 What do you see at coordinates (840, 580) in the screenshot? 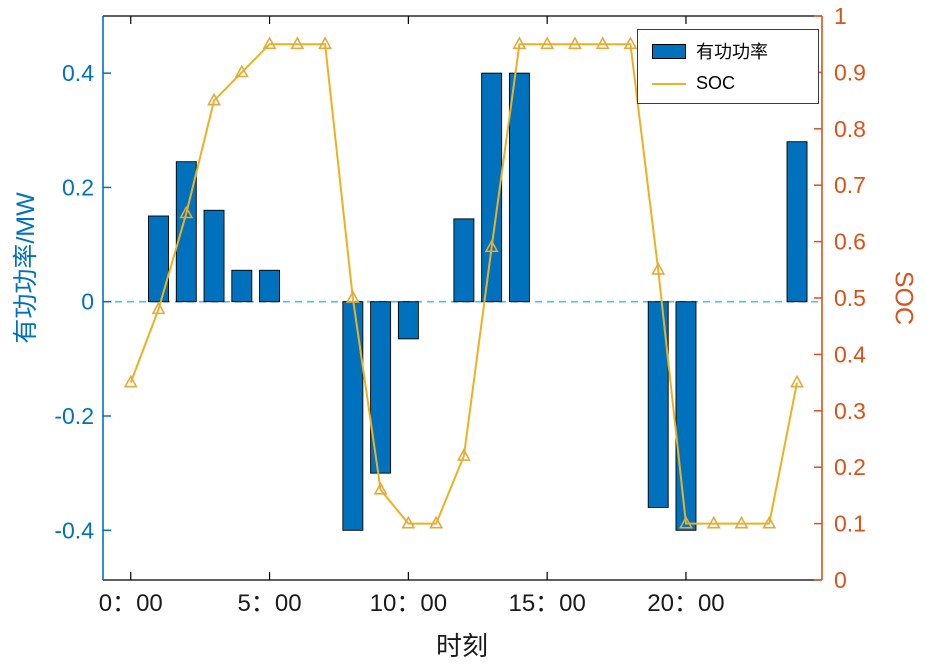
I see `right-tick-label: 0` at bounding box center [840, 580].